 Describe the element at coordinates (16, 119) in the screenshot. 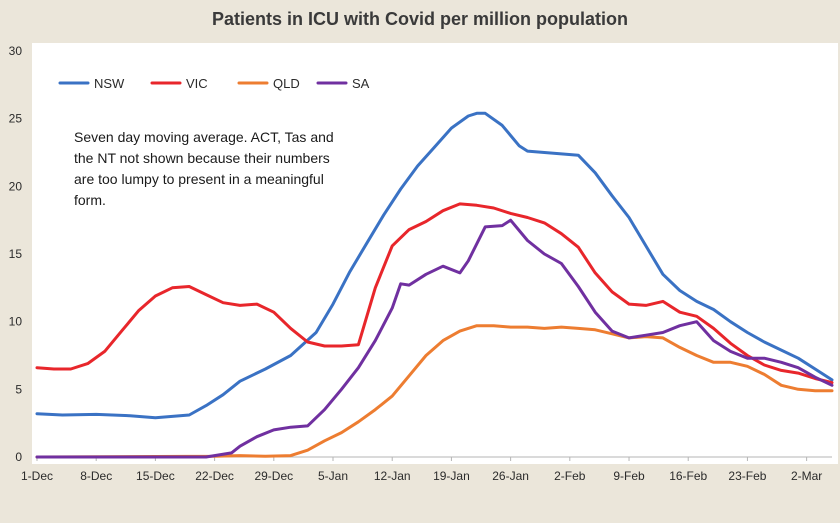

I see `y-tick-label: 25` at that location.